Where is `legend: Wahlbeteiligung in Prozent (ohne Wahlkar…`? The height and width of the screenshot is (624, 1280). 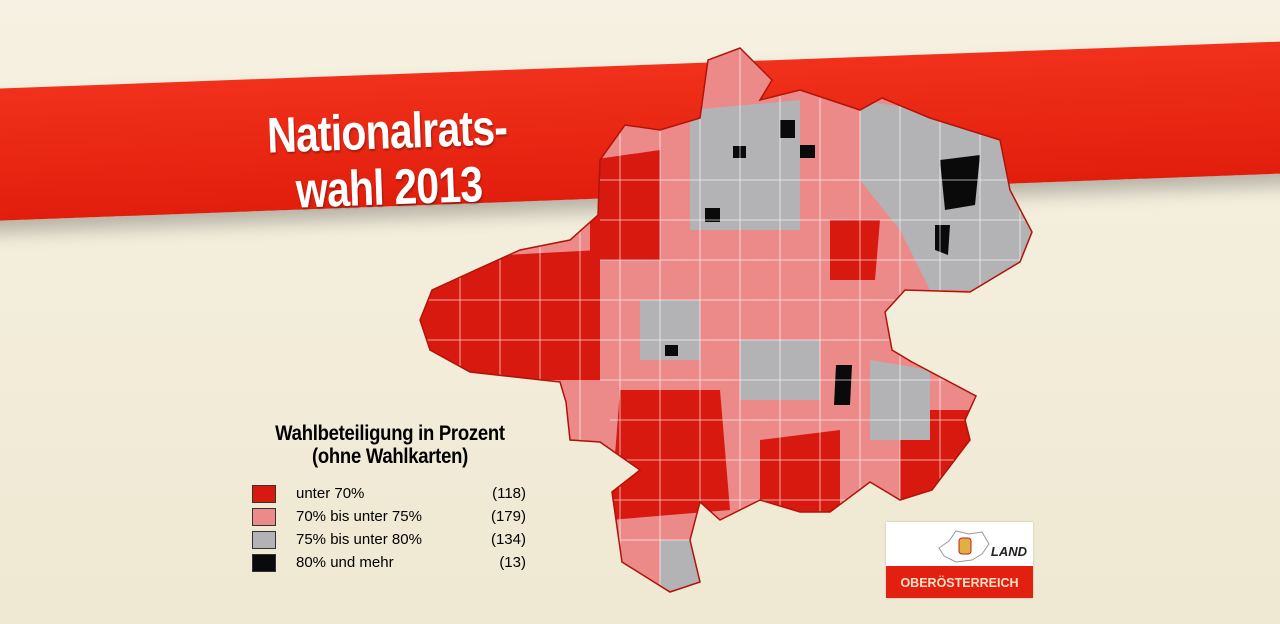
legend: Wahlbeteiligung in Prozent (ohne Wahlkar… is located at coordinates (390, 498).